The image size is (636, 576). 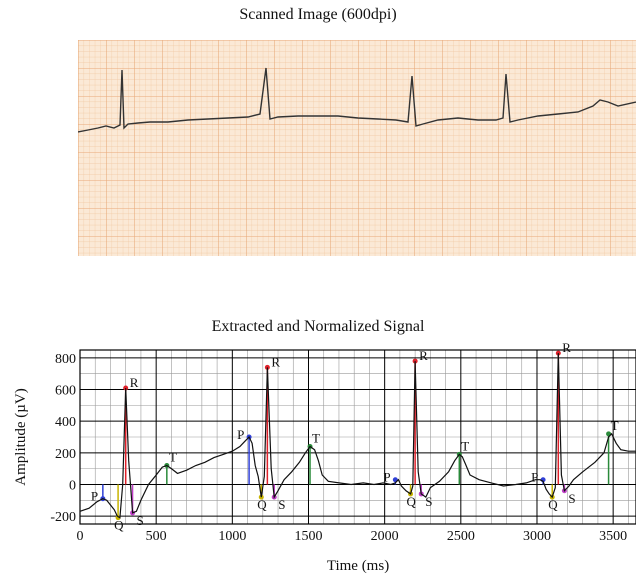 What do you see at coordinates (318, 326) in the screenshot?
I see `chart-title: Extracted and Normalized Signal` at bounding box center [318, 326].